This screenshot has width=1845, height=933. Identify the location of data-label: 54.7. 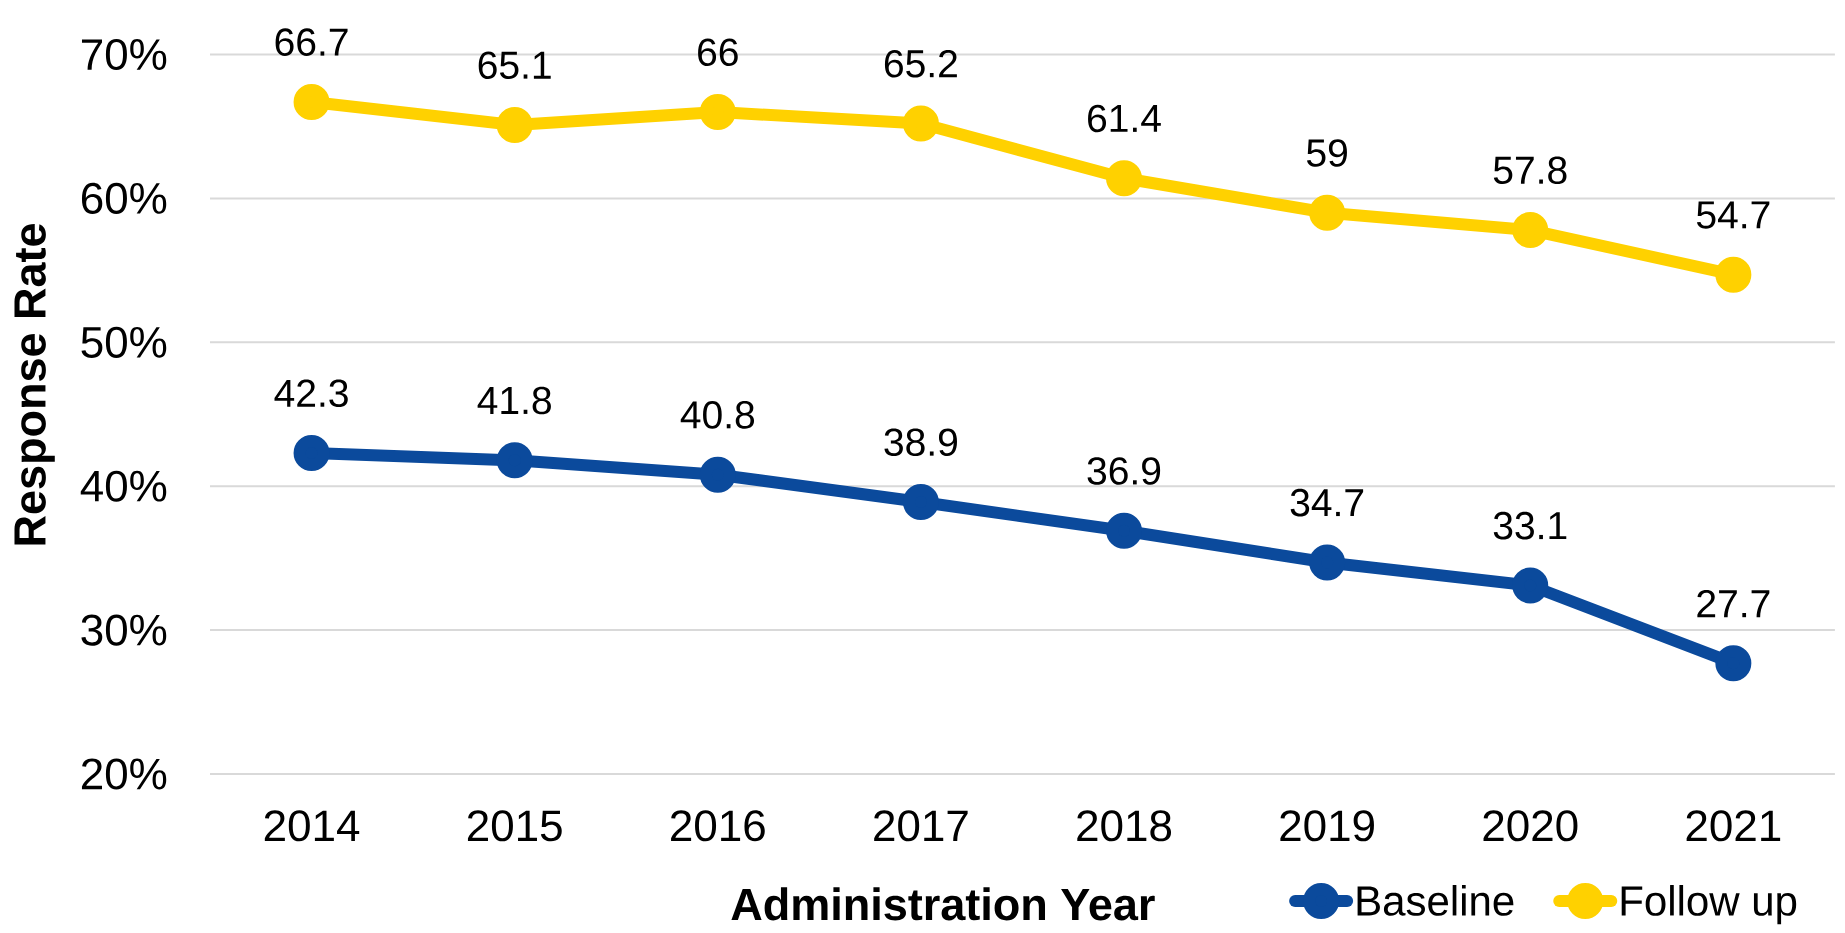
(1733, 215).